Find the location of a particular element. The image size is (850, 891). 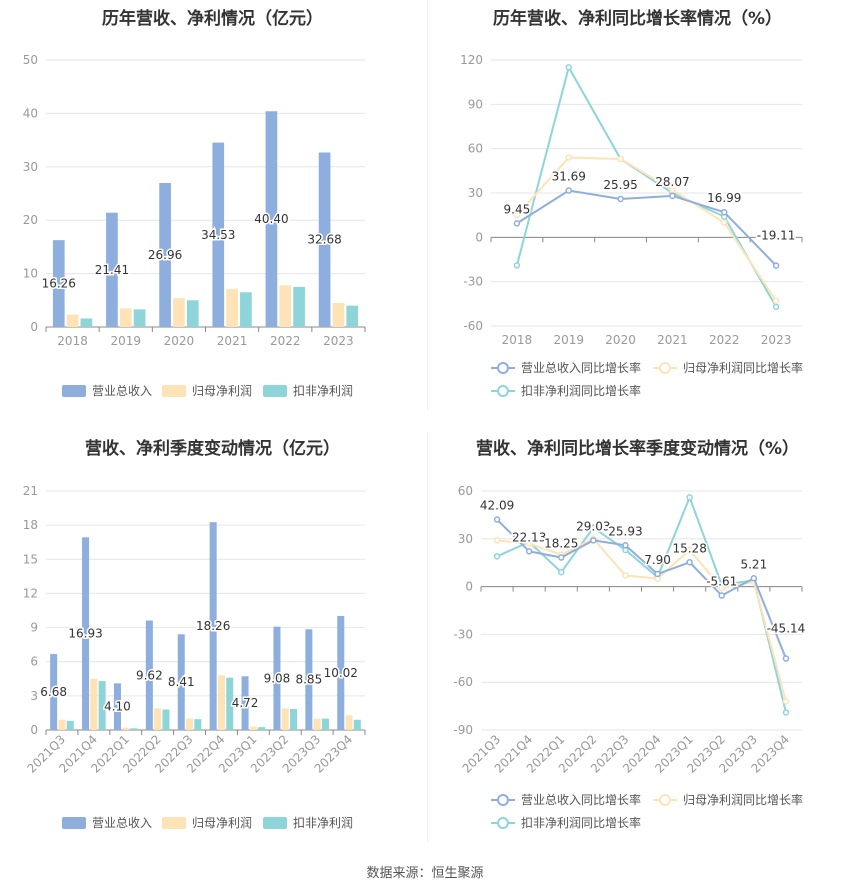

data-label: 18.26 is located at coordinates (213, 626).